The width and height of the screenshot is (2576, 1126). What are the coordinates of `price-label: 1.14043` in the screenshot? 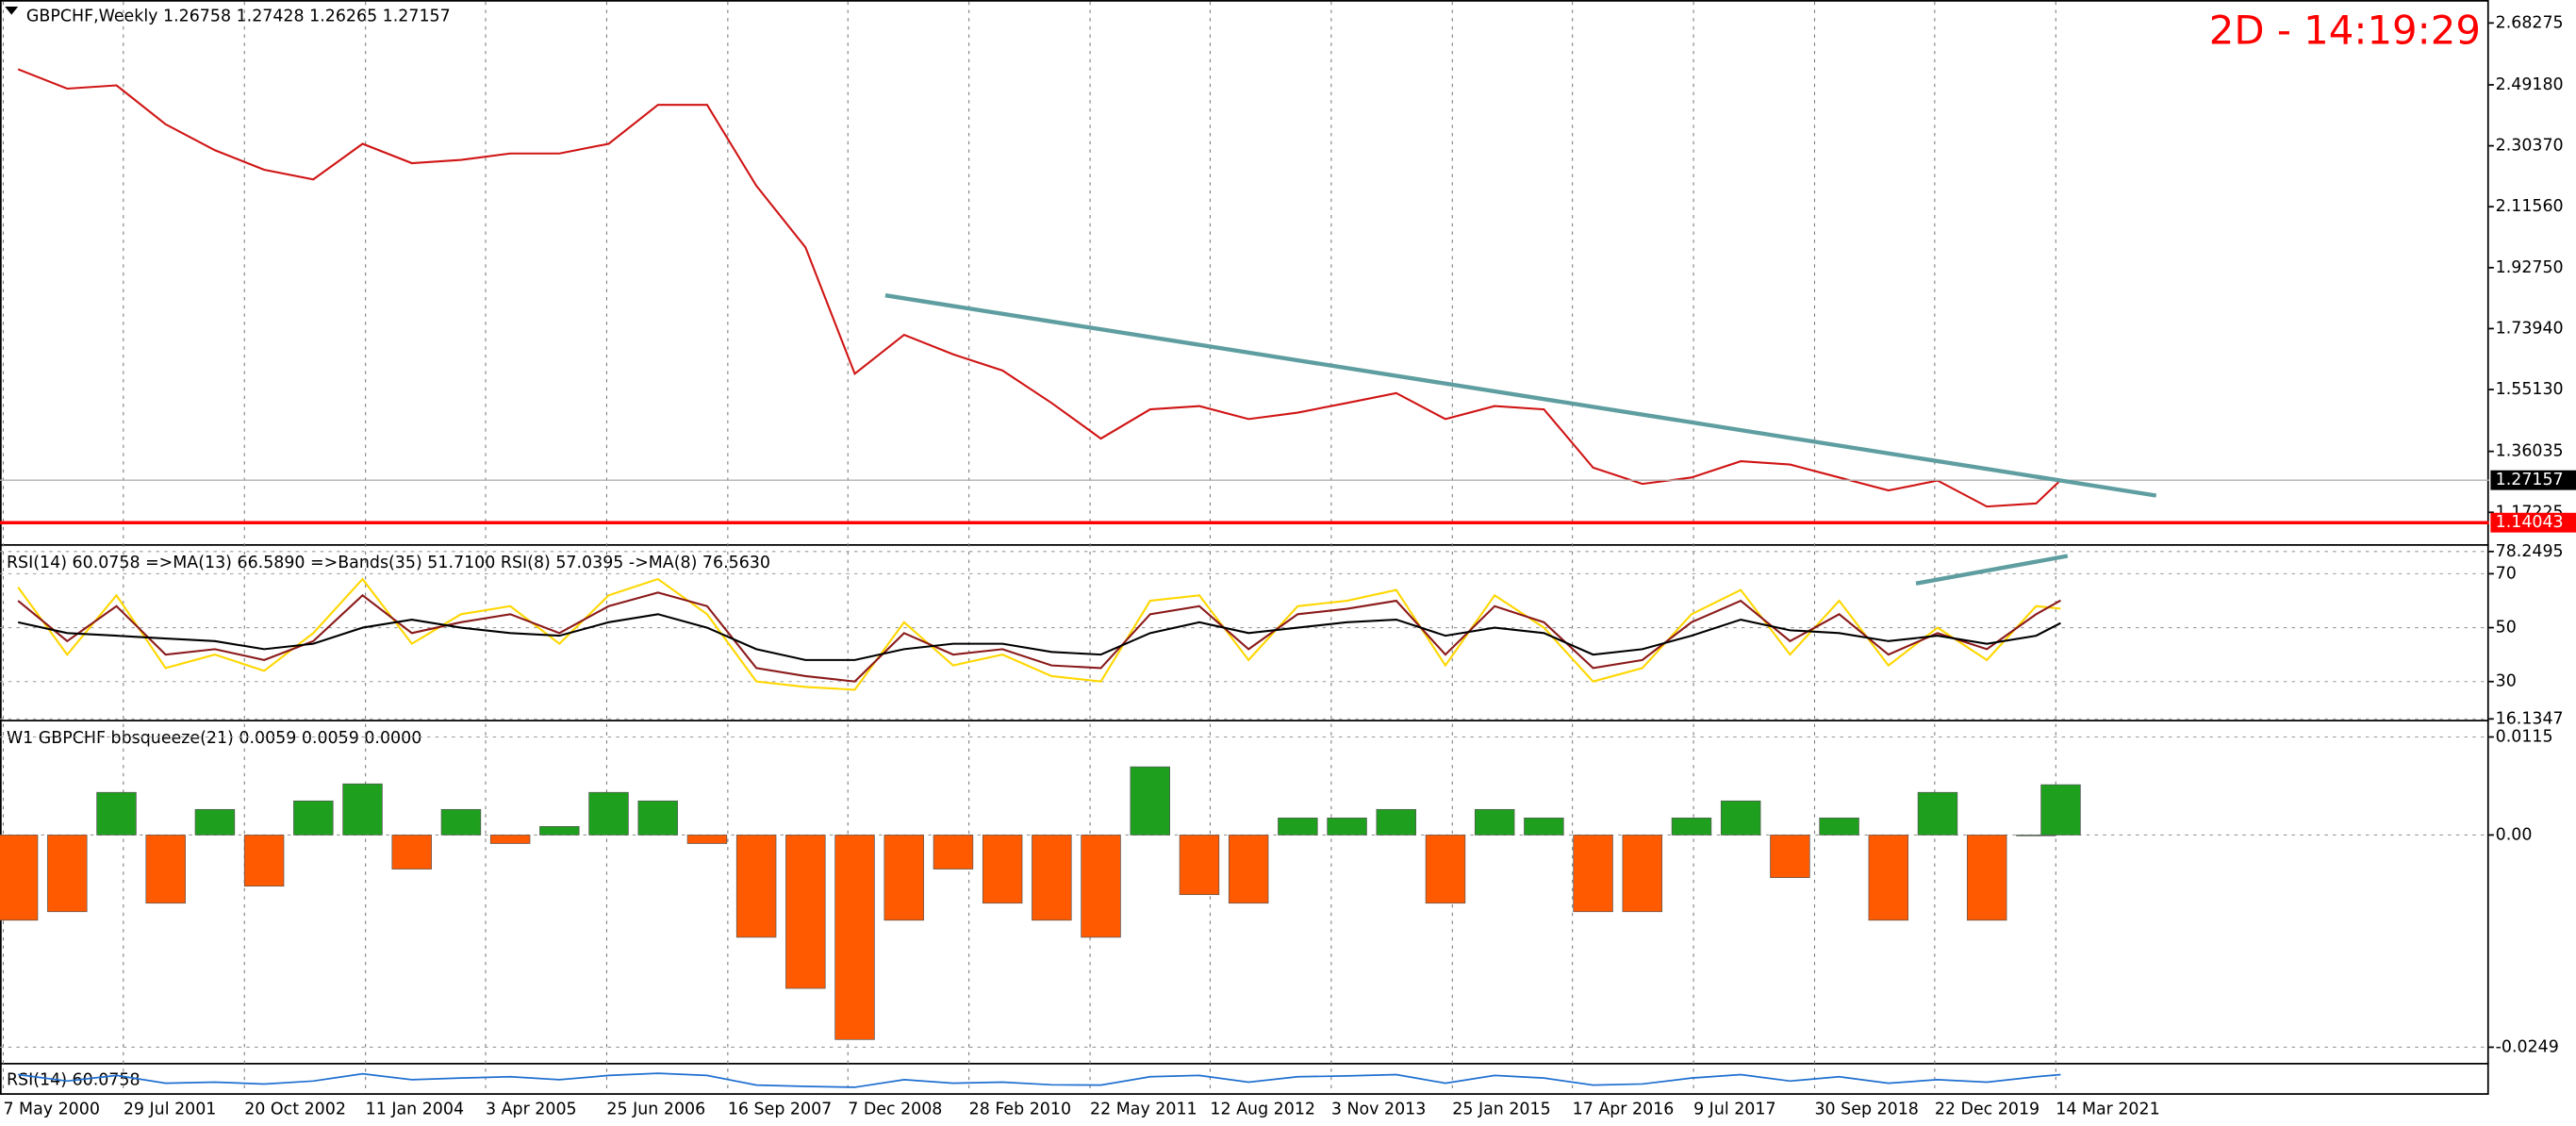 It's located at (2530, 522).